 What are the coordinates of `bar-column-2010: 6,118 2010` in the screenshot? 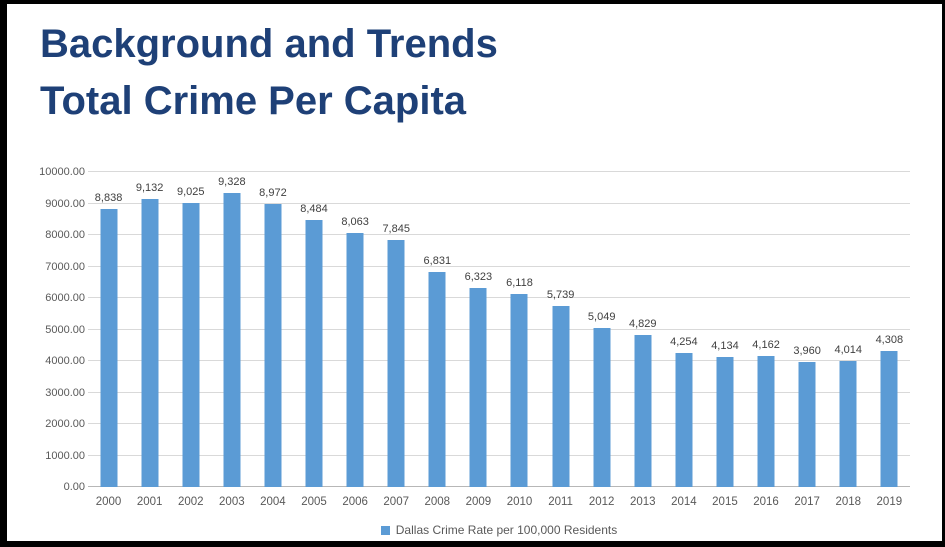 It's located at (519, 340).